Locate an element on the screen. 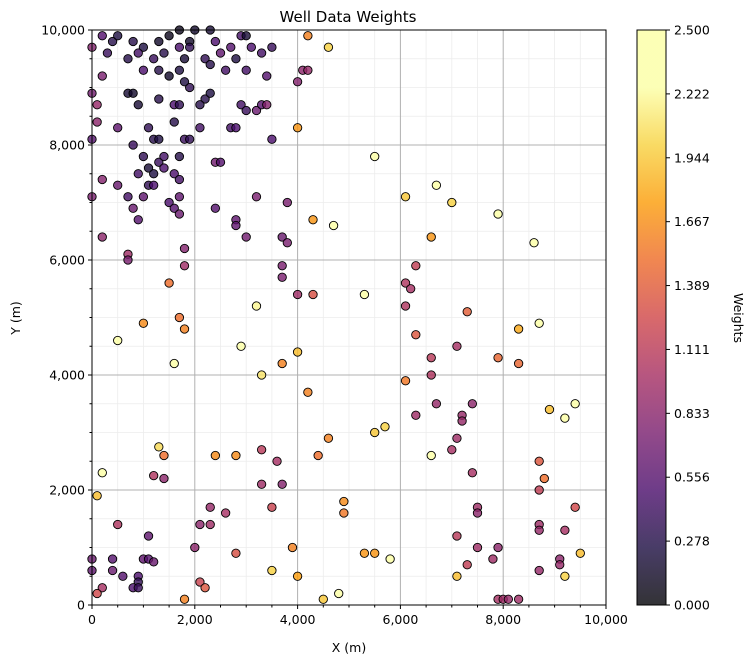 The width and height of the screenshot is (753, 664). y-axis-label: Y (m) is located at coordinates (15, 318).